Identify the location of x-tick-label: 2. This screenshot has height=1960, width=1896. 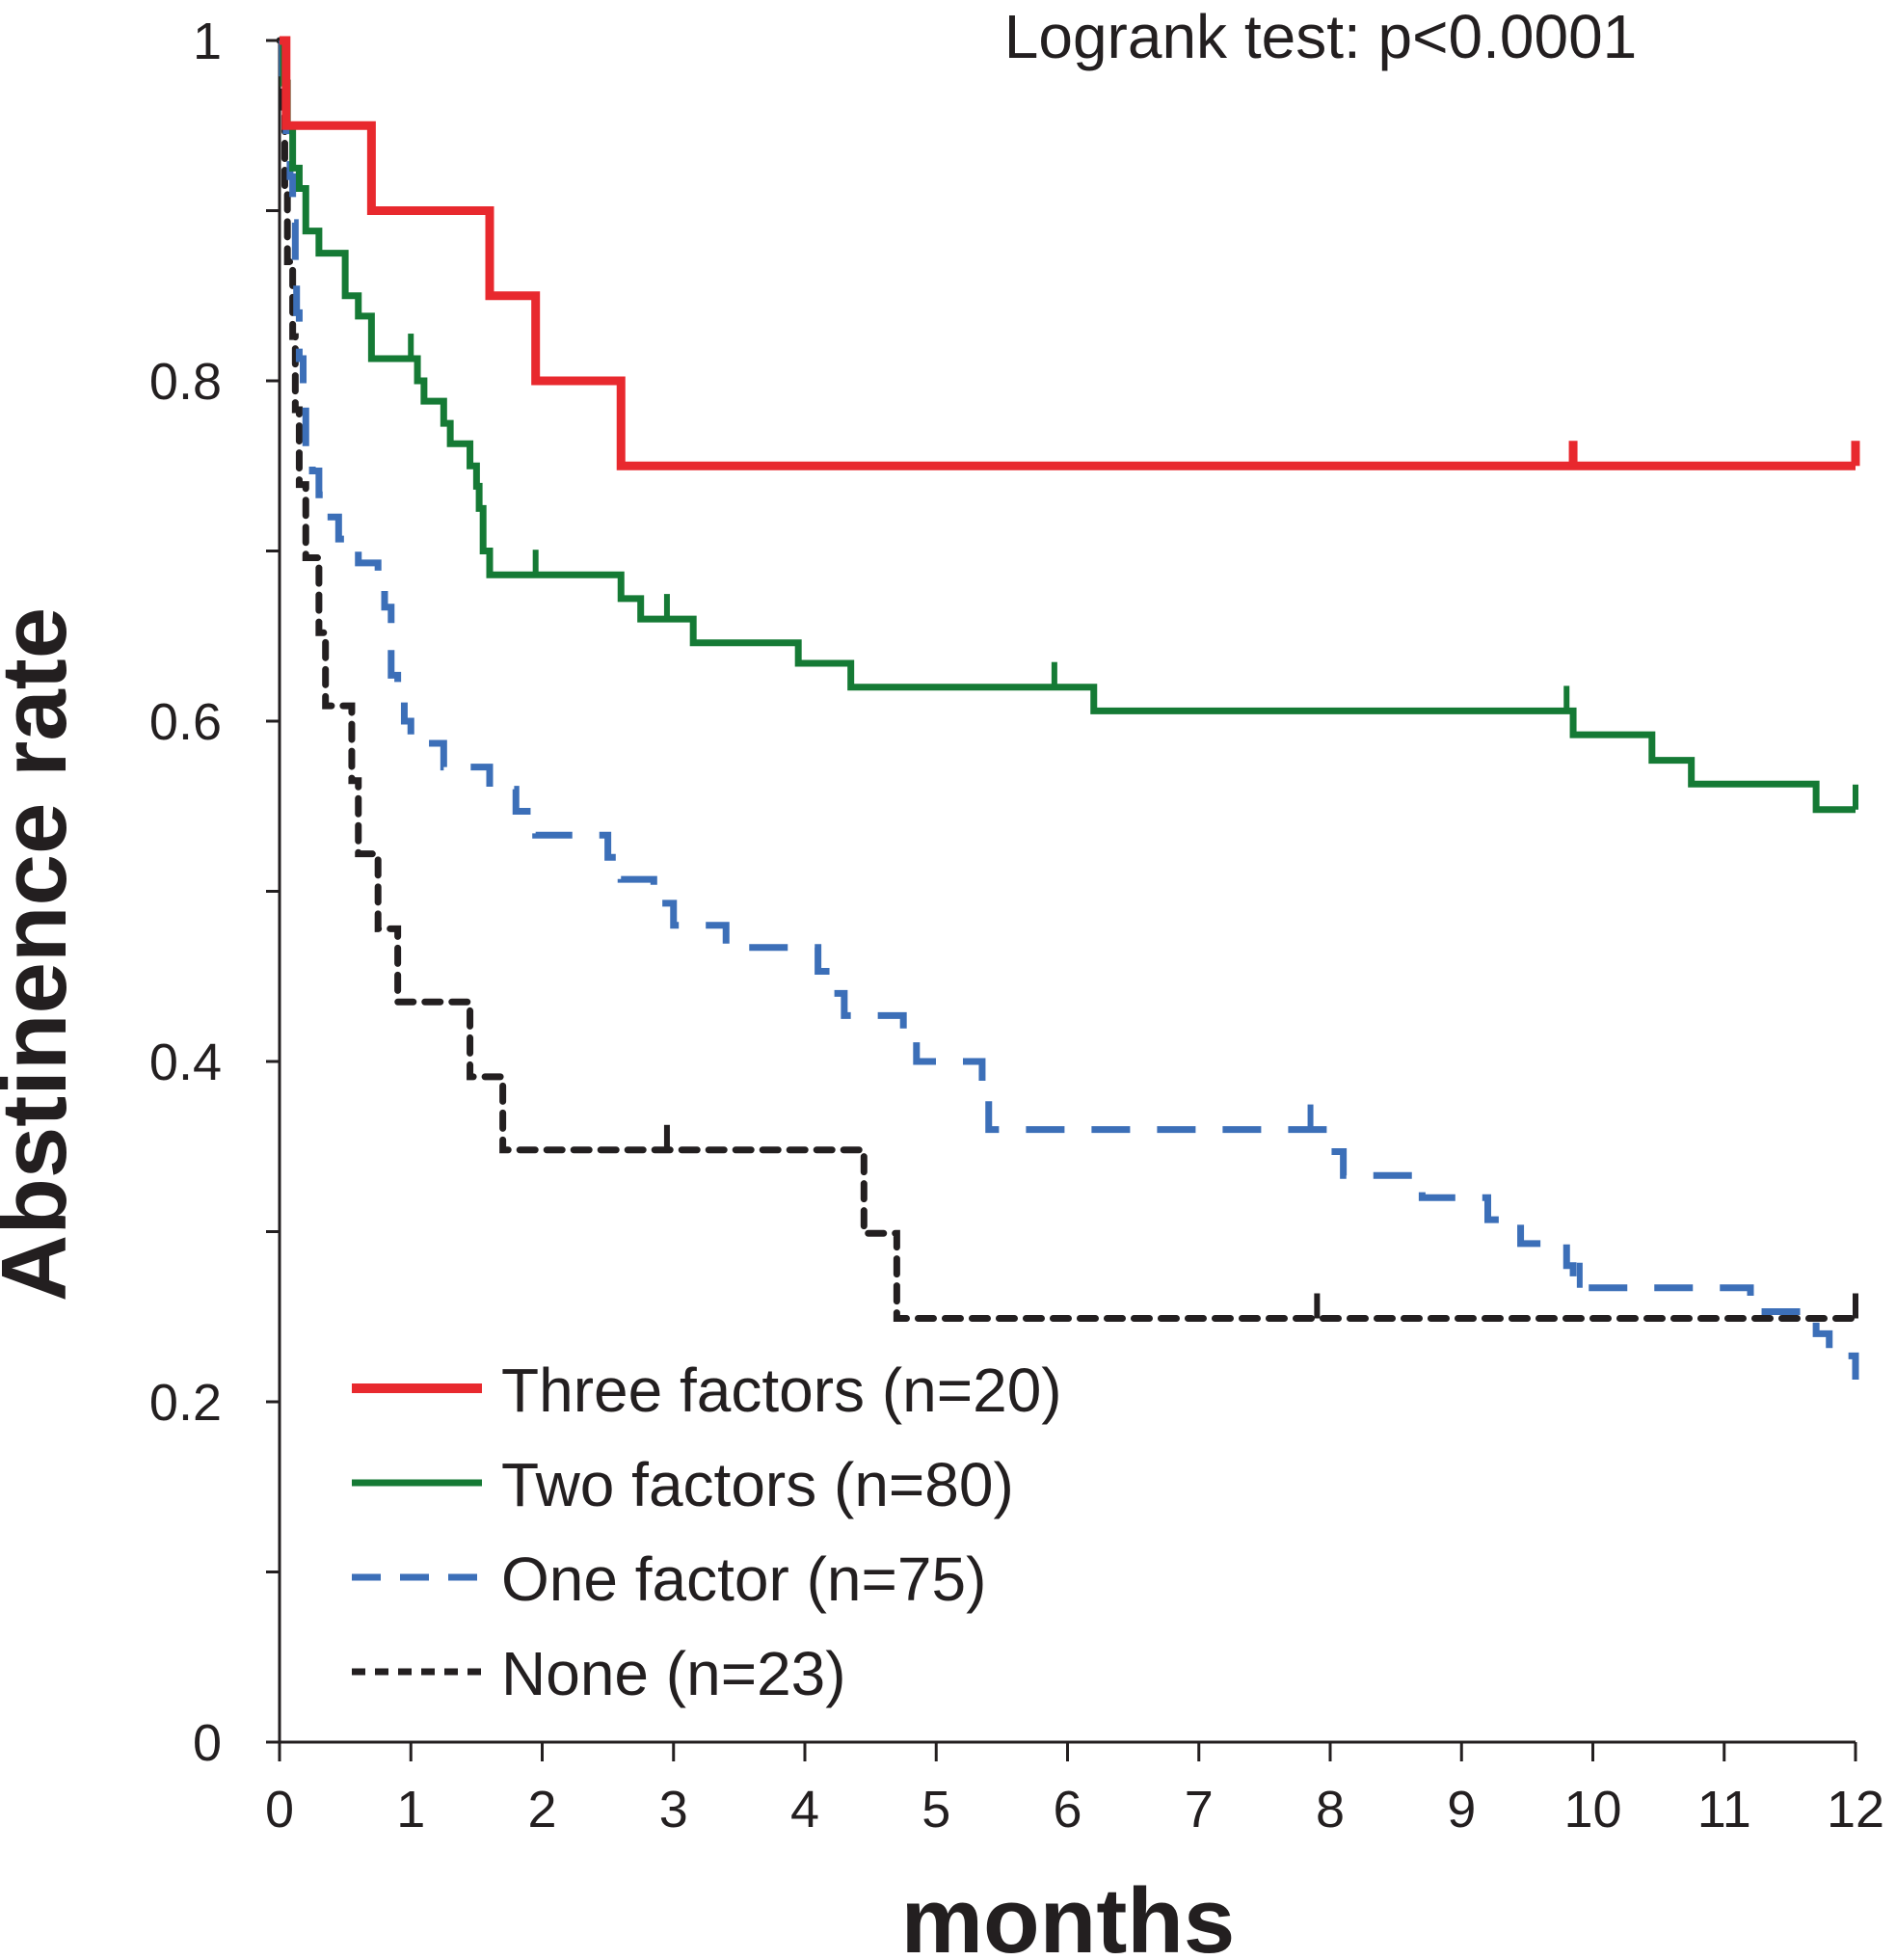
(541, 1810).